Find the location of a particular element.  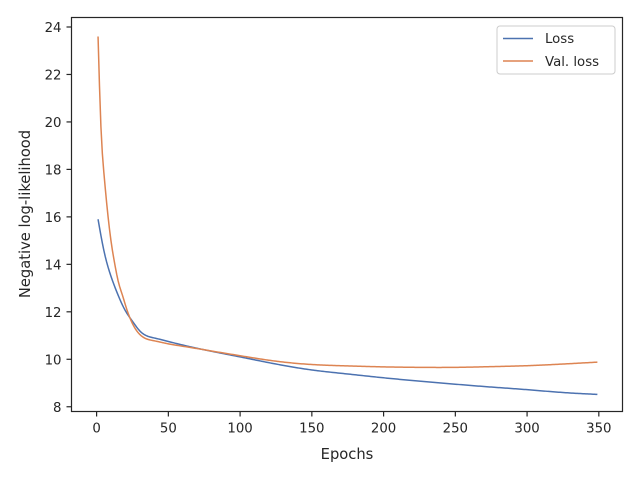

x-tick-label: 0 is located at coordinates (96, 429).